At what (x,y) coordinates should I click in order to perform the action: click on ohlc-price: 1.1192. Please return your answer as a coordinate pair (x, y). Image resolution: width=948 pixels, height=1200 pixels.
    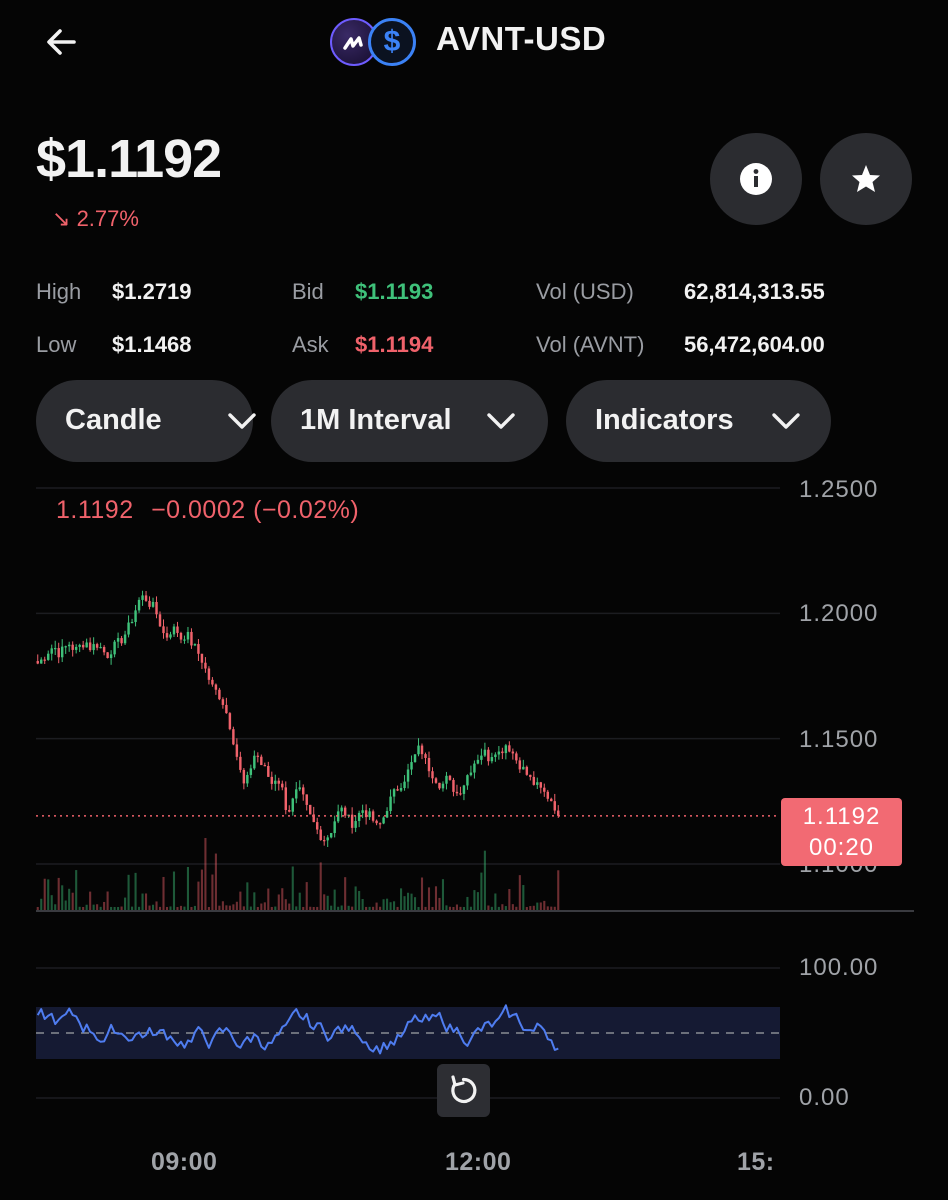
    Looking at the image, I should click on (95, 510).